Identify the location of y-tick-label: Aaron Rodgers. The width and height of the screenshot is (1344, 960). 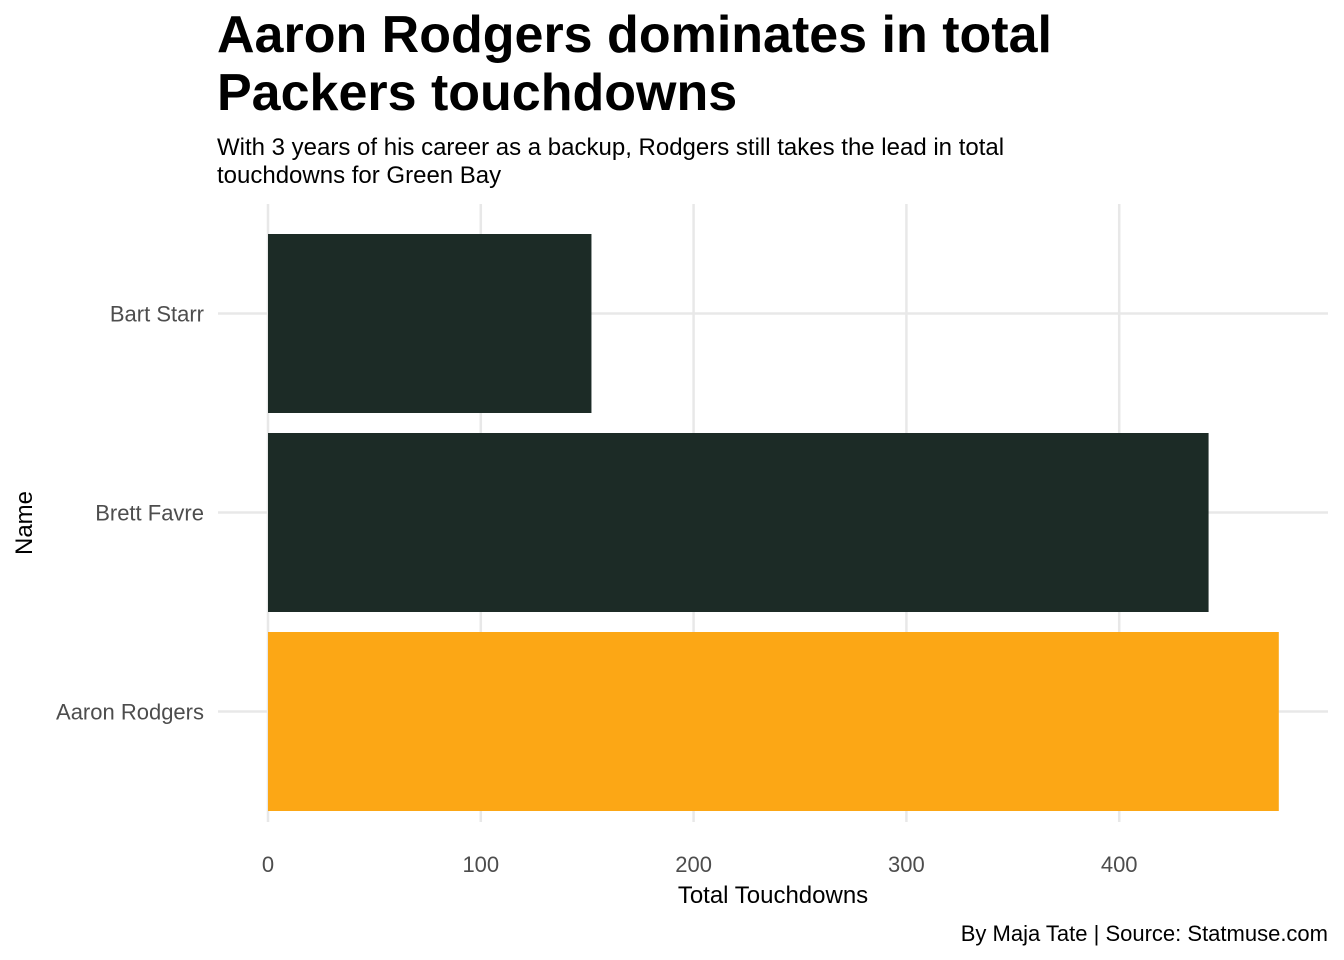
(130, 712).